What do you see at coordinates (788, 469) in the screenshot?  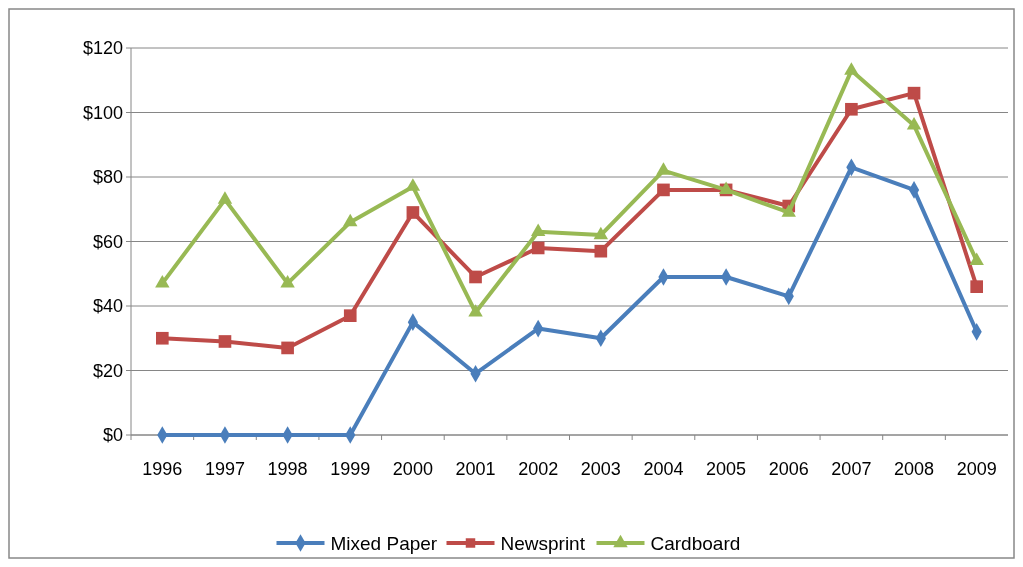 I see `x-tick-label: 2006` at bounding box center [788, 469].